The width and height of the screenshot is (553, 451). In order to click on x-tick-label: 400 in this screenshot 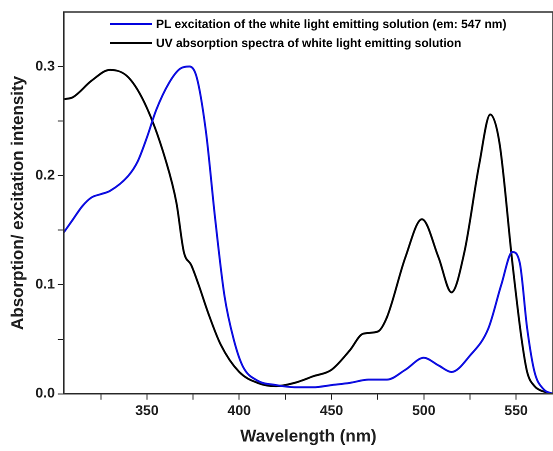, I will do `click(240, 410)`.